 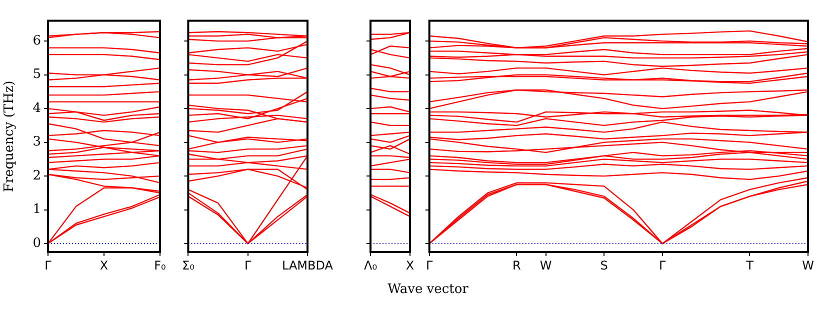 What do you see at coordinates (36, 176) in the screenshot?
I see `y-tick-label: 2` at bounding box center [36, 176].